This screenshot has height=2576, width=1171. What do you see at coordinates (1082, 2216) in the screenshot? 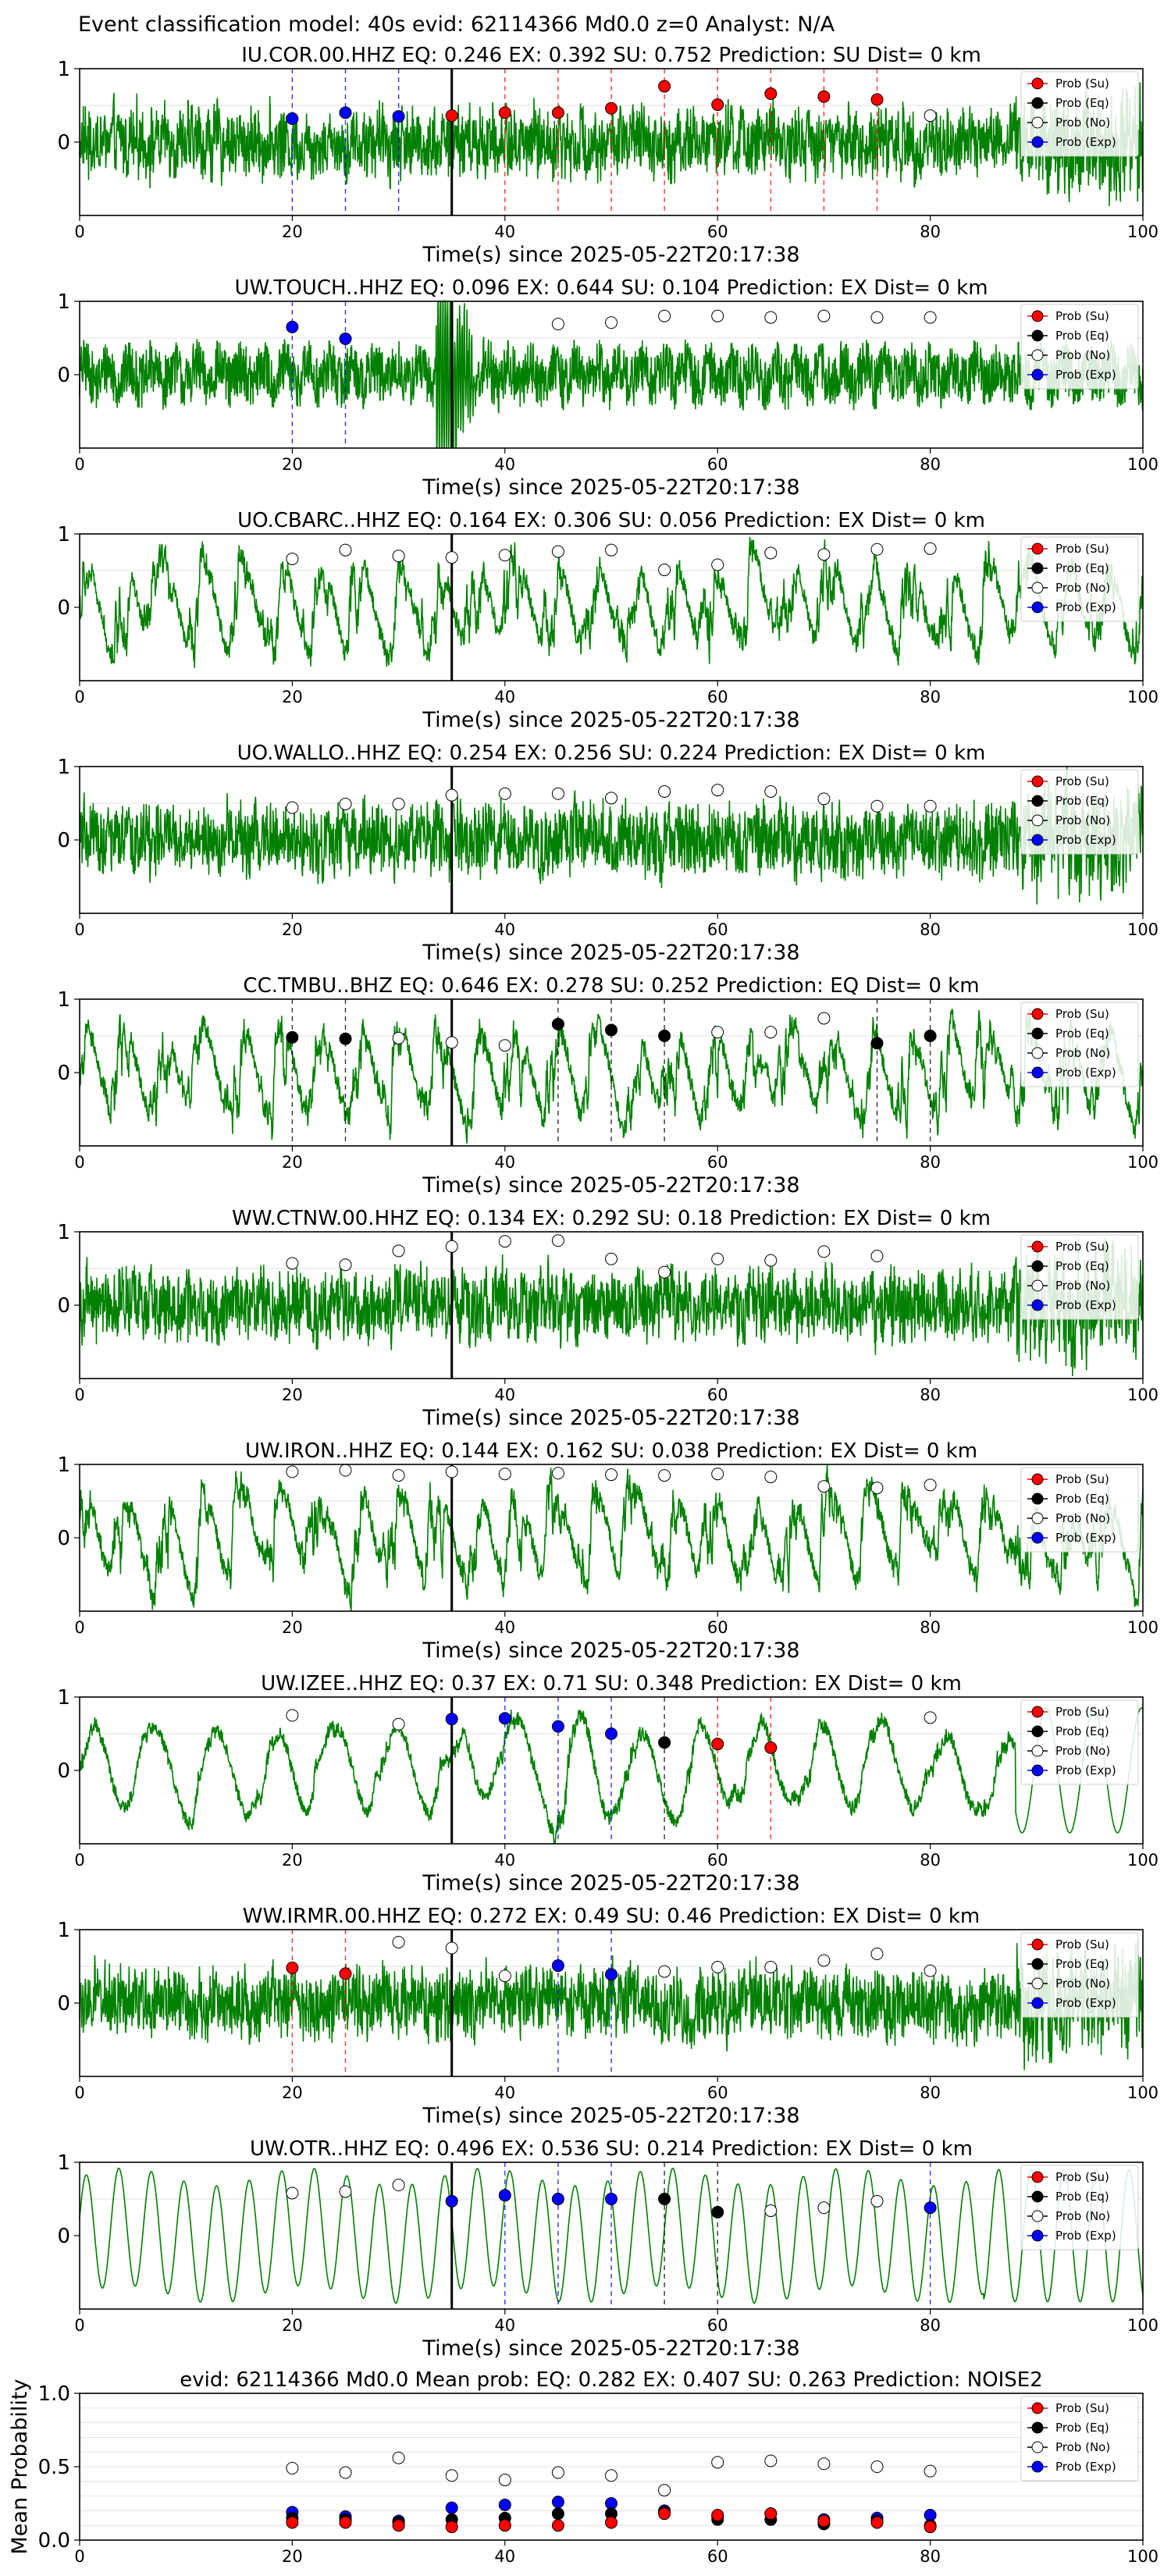
I see `legend-label: Prob (No)` at bounding box center [1082, 2216].